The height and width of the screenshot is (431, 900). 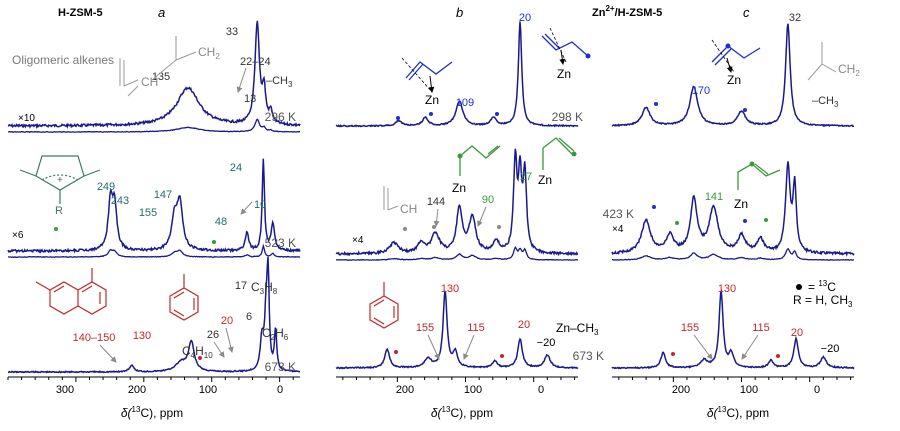 What do you see at coordinates (280, 367) in the screenshot?
I see `temp-label-a-673: 673 K` at bounding box center [280, 367].